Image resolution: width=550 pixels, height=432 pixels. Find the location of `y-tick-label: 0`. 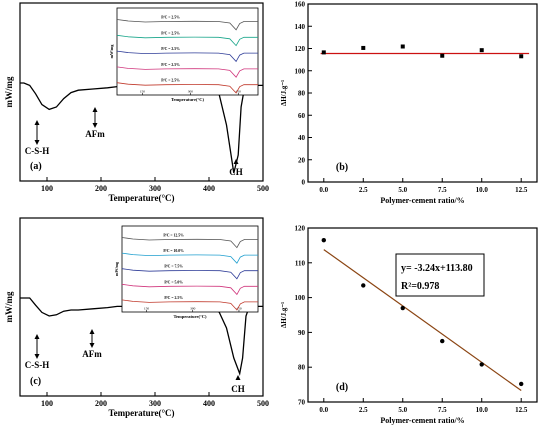

y-tick-label: 0 is located at coordinates (304, 183).